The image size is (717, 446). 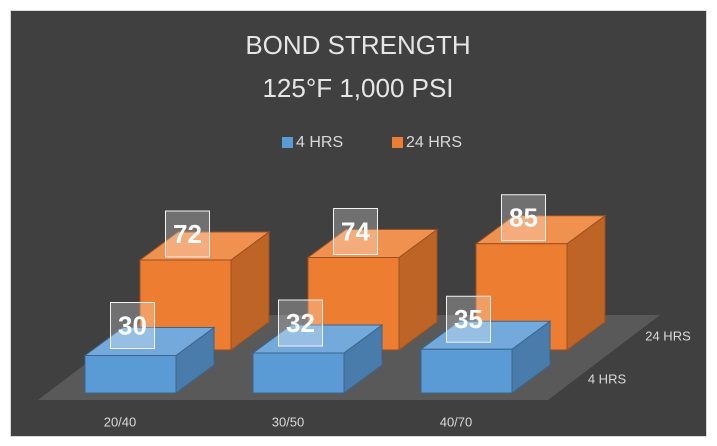 I want to click on depth-label: 4 HRS, so click(x=607, y=378).